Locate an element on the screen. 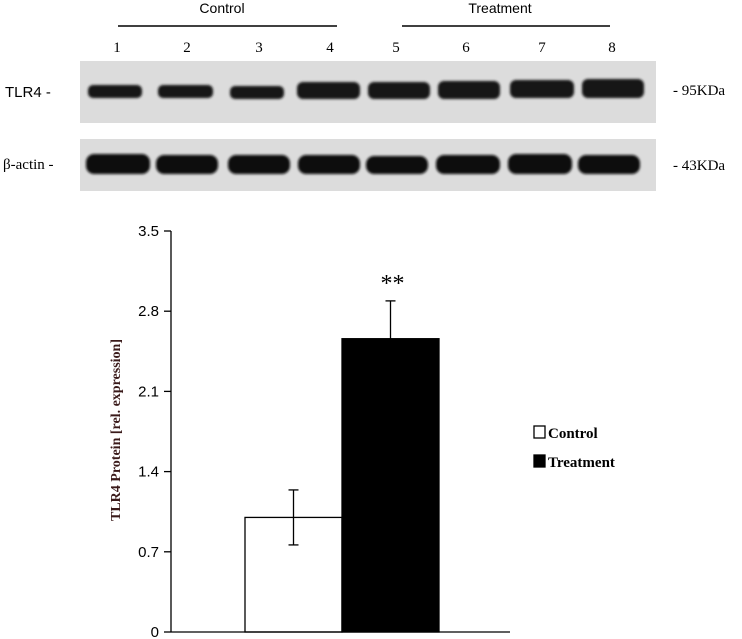 The height and width of the screenshot is (639, 742). lane-number: 6 is located at coordinates (466, 48).